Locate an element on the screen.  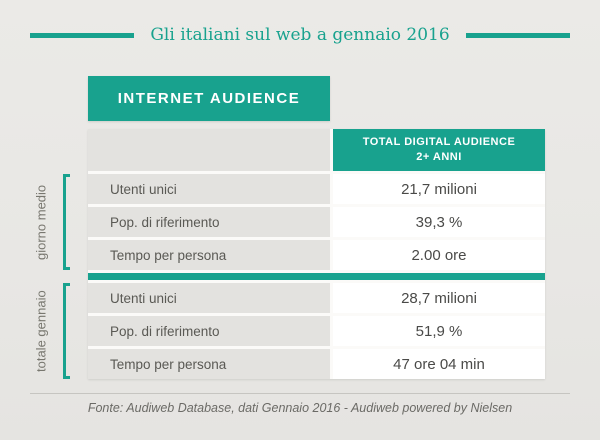
row-value: 28,7 milioni is located at coordinates (439, 298).